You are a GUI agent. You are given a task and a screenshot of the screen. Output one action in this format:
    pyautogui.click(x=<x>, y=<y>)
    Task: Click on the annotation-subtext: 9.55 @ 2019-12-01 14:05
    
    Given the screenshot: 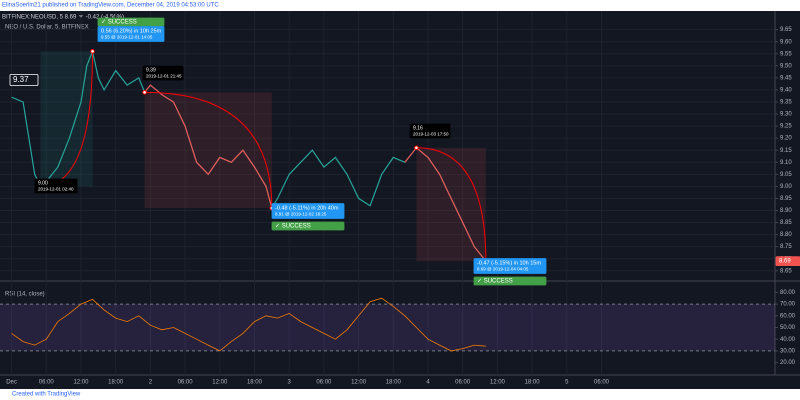 What is the action you would take?
    pyautogui.click(x=127, y=37)
    